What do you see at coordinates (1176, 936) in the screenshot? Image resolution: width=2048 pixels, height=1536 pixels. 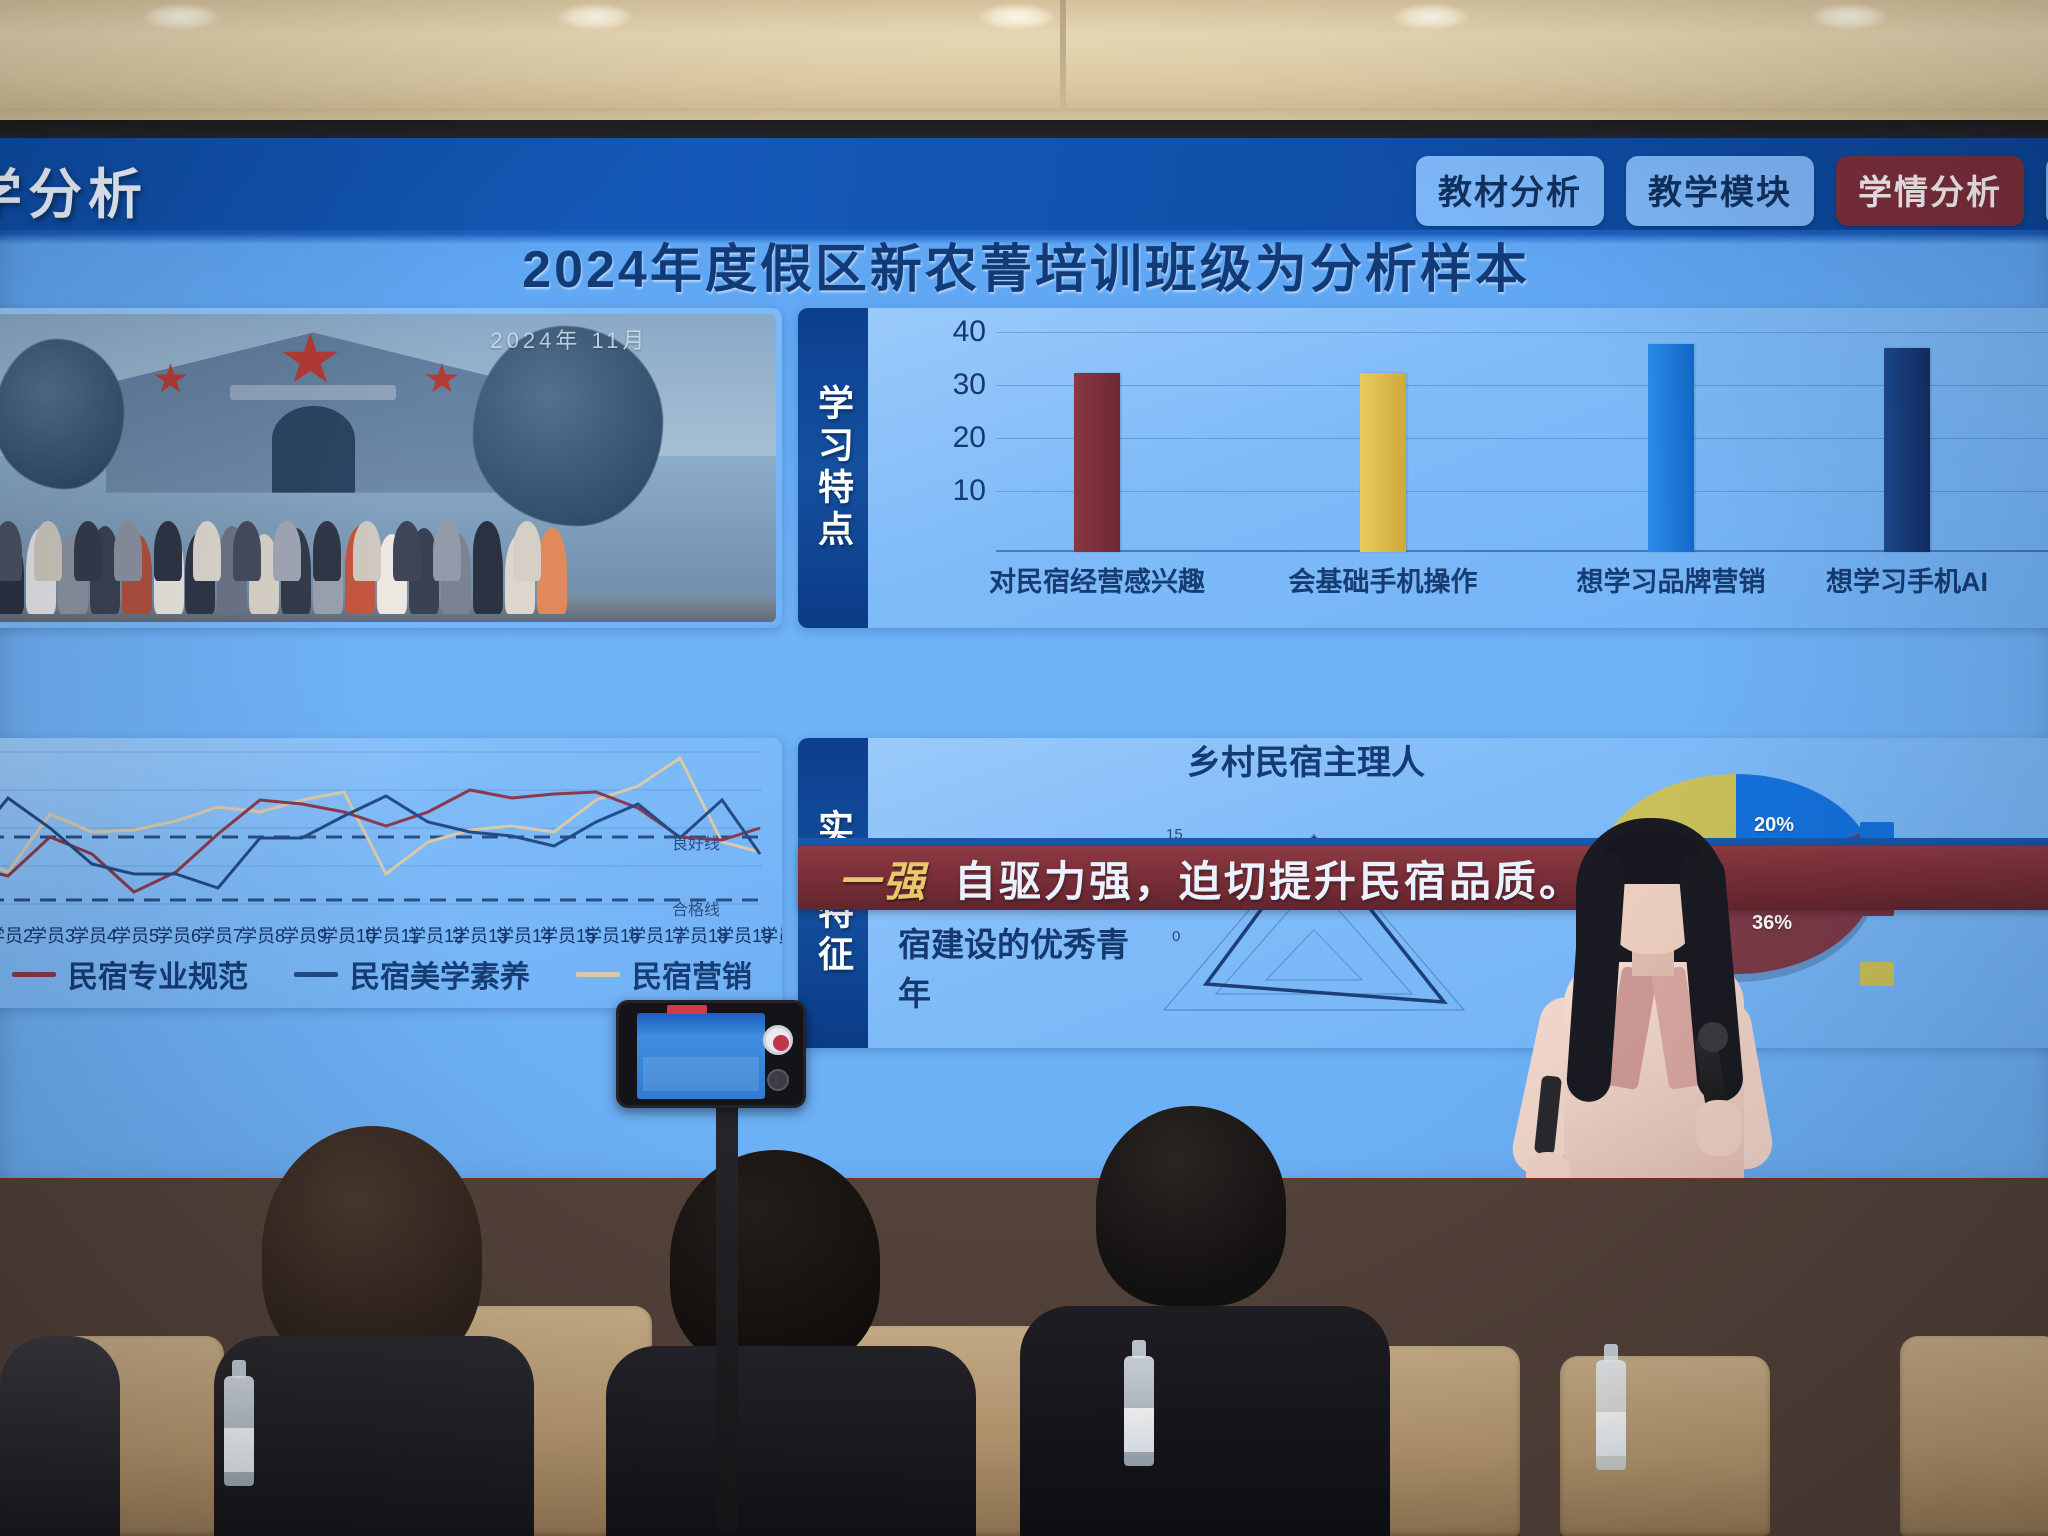 I see `radar-tick-0: 0` at bounding box center [1176, 936].